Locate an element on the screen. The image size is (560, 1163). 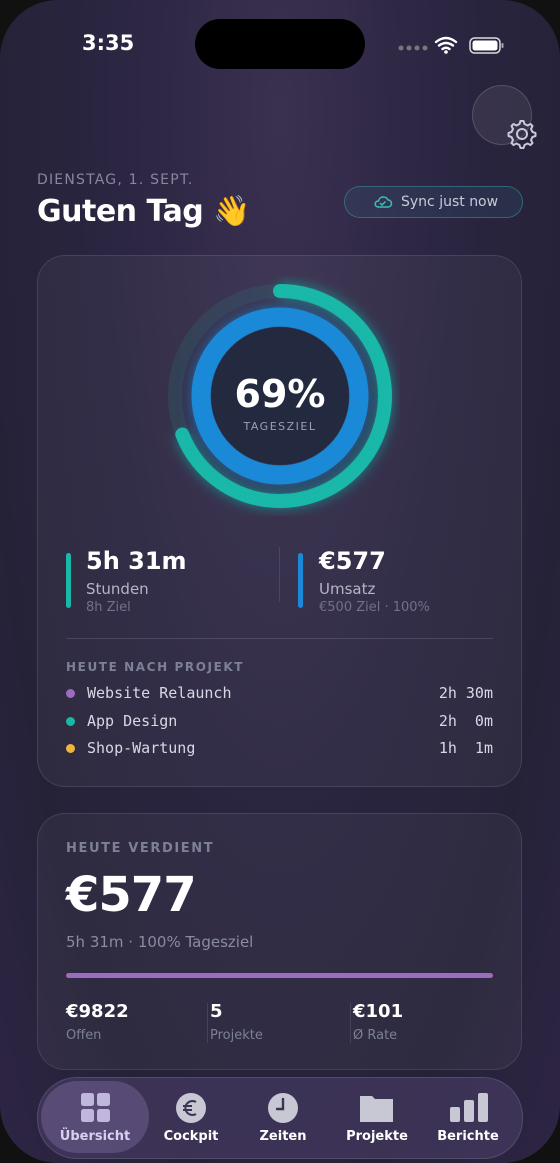
ring-progress is located at coordinates (280, 396).